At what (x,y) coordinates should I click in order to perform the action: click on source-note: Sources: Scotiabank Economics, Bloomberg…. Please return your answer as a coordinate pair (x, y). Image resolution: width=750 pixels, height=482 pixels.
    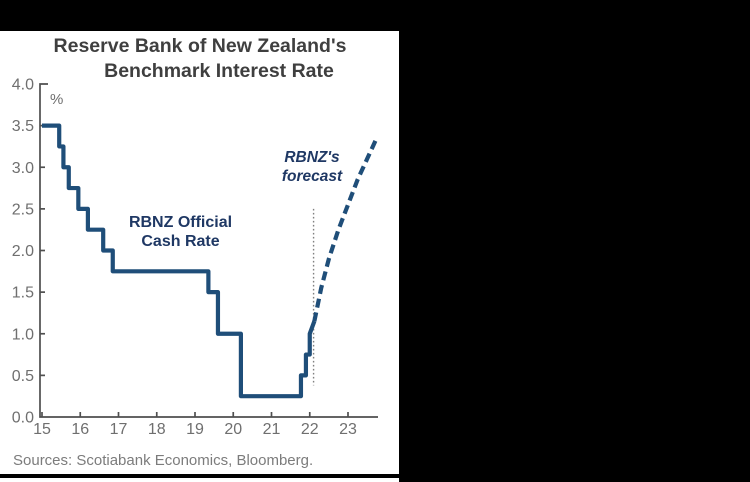
    Looking at the image, I should click on (163, 460).